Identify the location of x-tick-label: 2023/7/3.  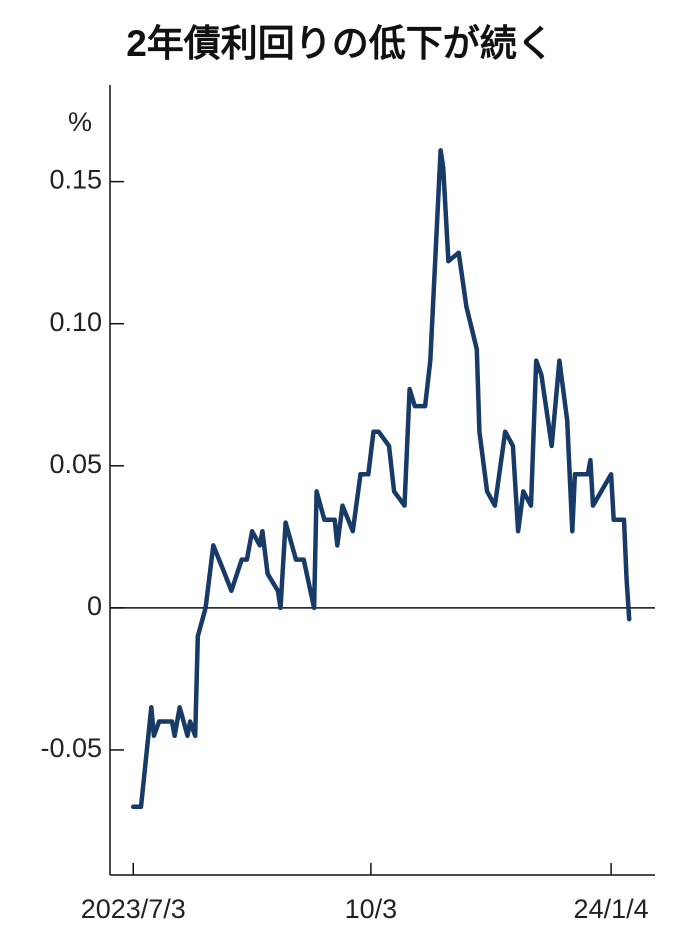
(133, 909).